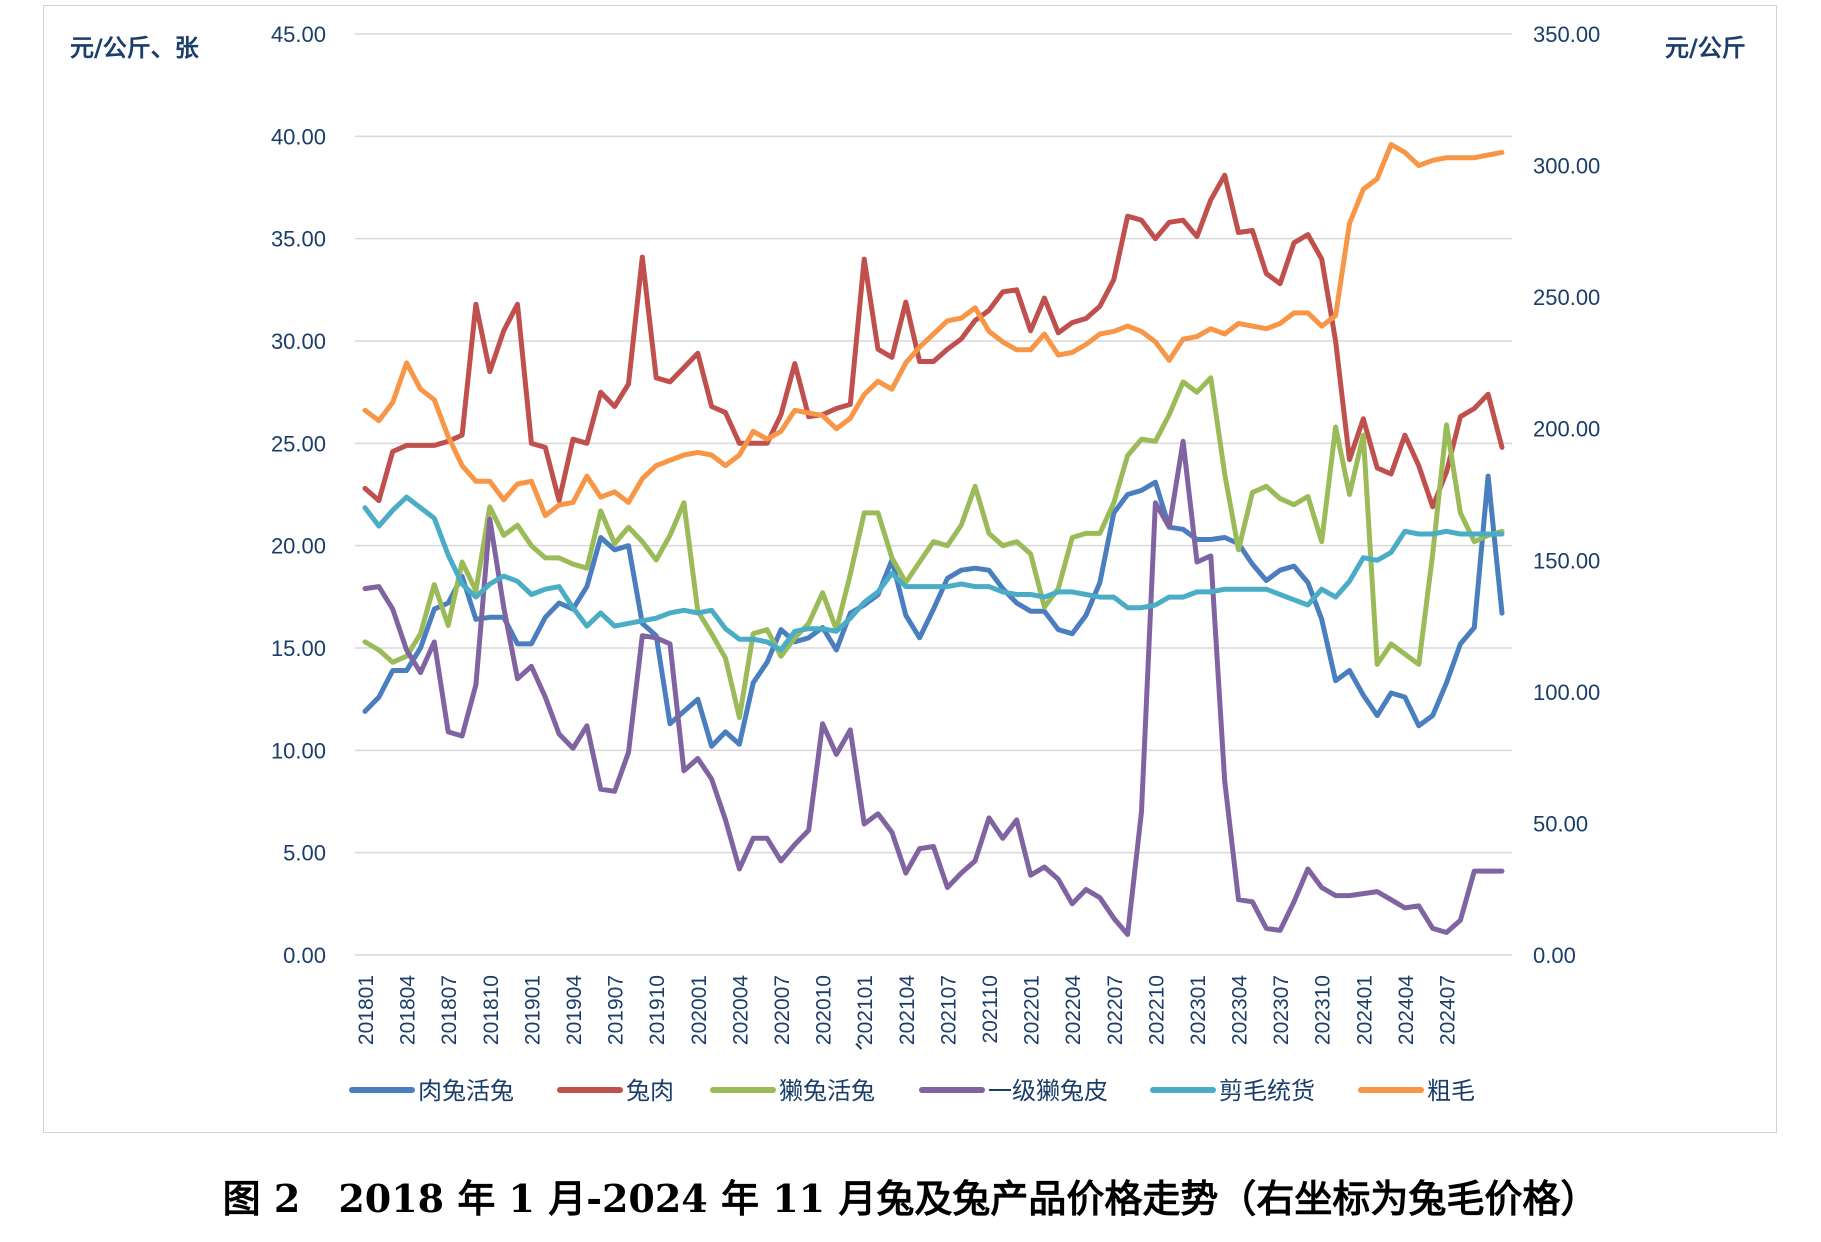 This screenshot has width=1821, height=1242. I want to click on y-left-tick-label: 0.00, so click(304, 955).